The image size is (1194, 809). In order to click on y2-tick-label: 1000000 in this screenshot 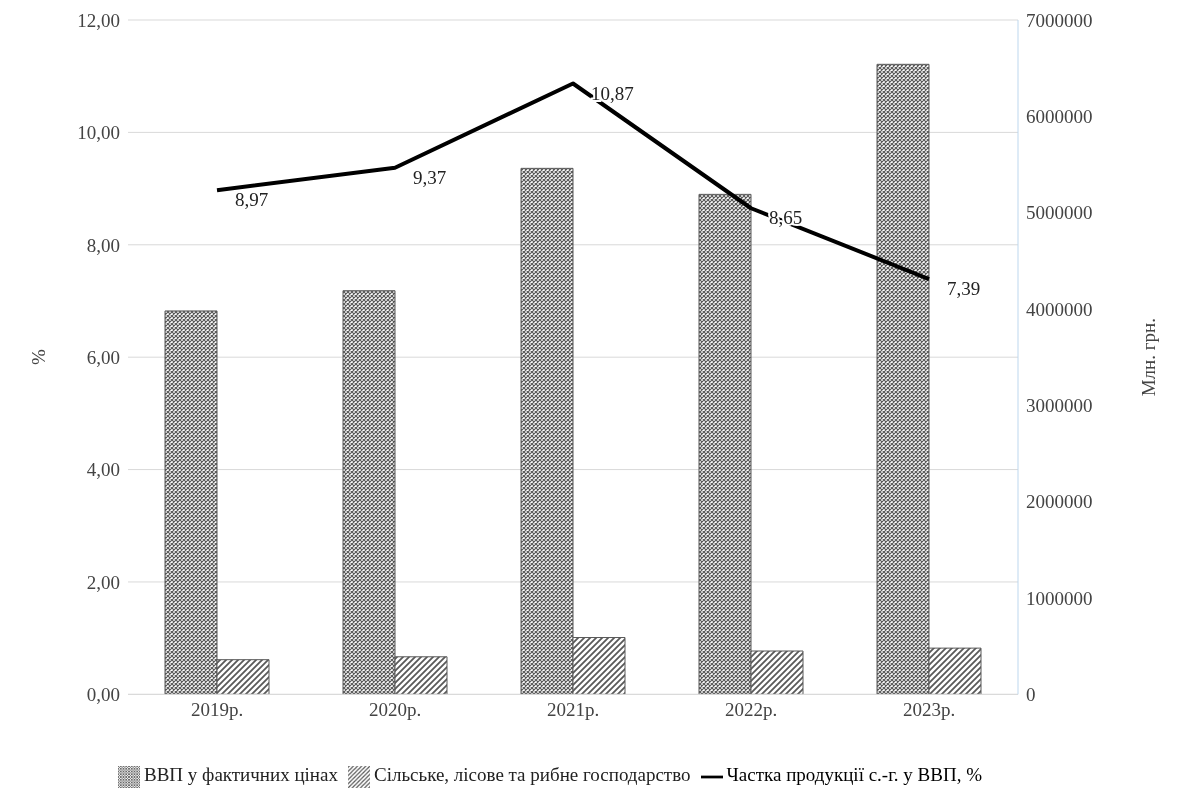, I will do `click(1059, 598)`.